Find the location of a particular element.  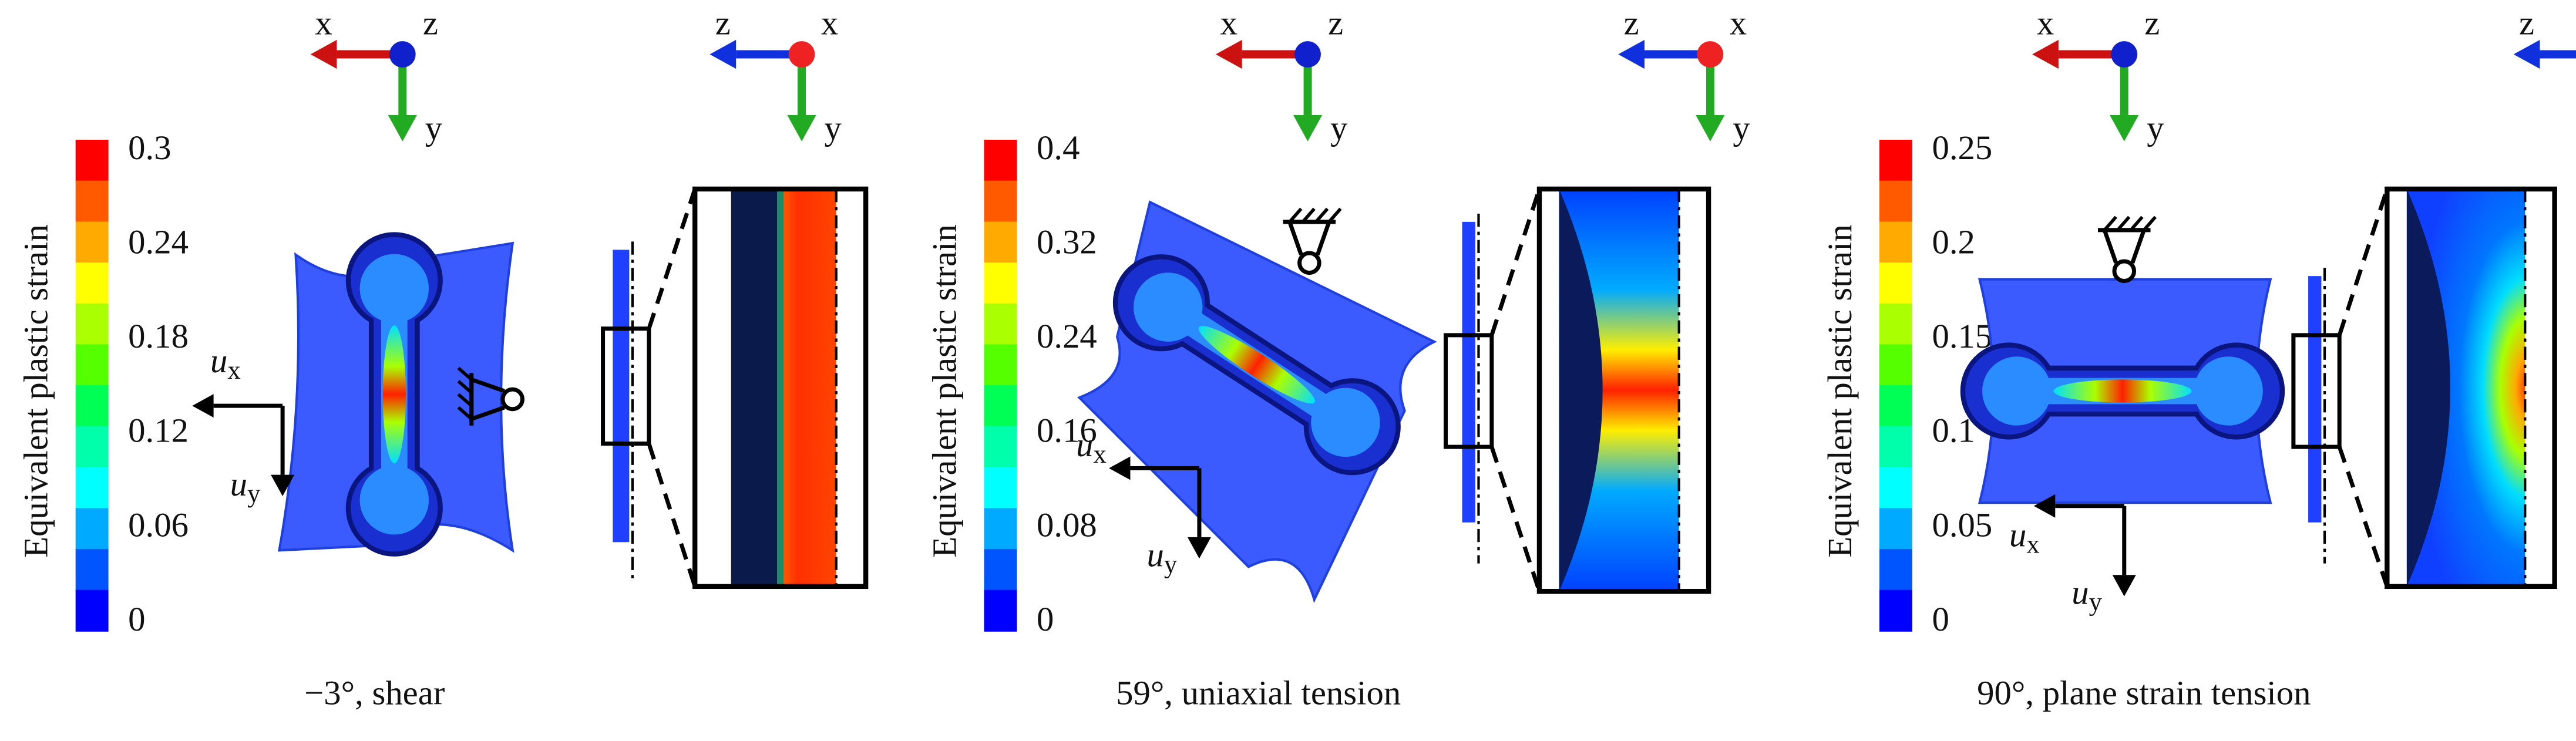

colorbar-tick-label: 0.4 is located at coordinates (1058, 148).